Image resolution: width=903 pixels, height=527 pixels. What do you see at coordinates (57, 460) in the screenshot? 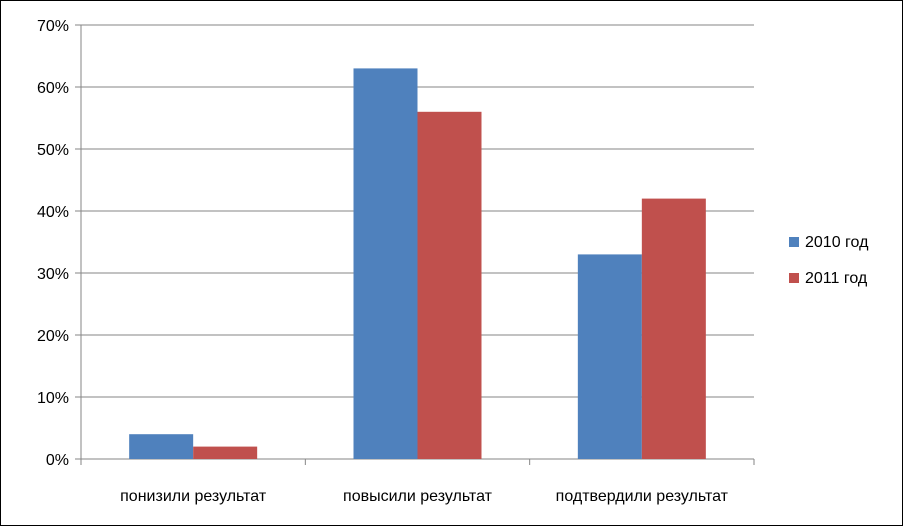
I see `y-tick-label: 0%` at bounding box center [57, 460].